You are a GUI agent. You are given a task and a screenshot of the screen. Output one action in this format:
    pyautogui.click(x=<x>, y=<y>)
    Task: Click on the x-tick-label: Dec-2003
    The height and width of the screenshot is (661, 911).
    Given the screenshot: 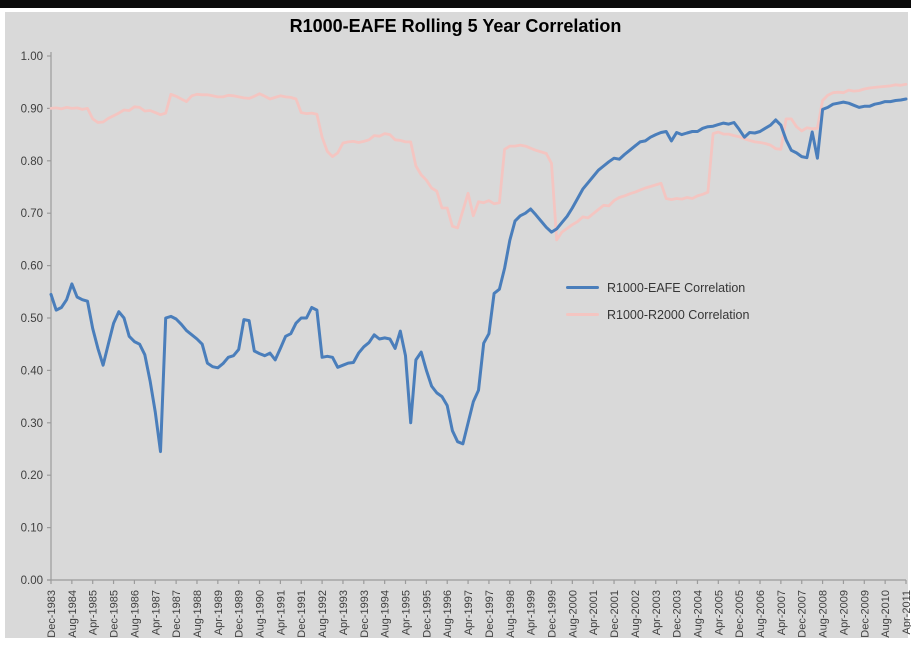 What is the action you would take?
    pyautogui.click(x=678, y=614)
    